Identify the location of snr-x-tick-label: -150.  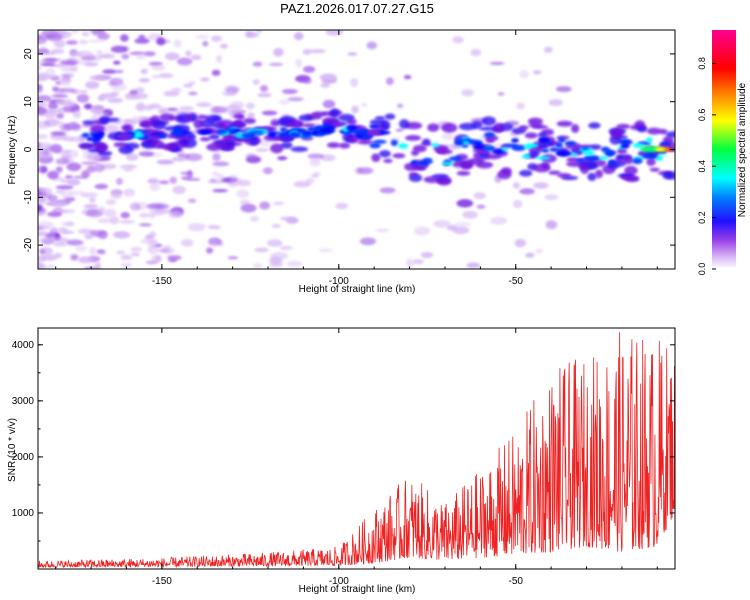
(162, 581).